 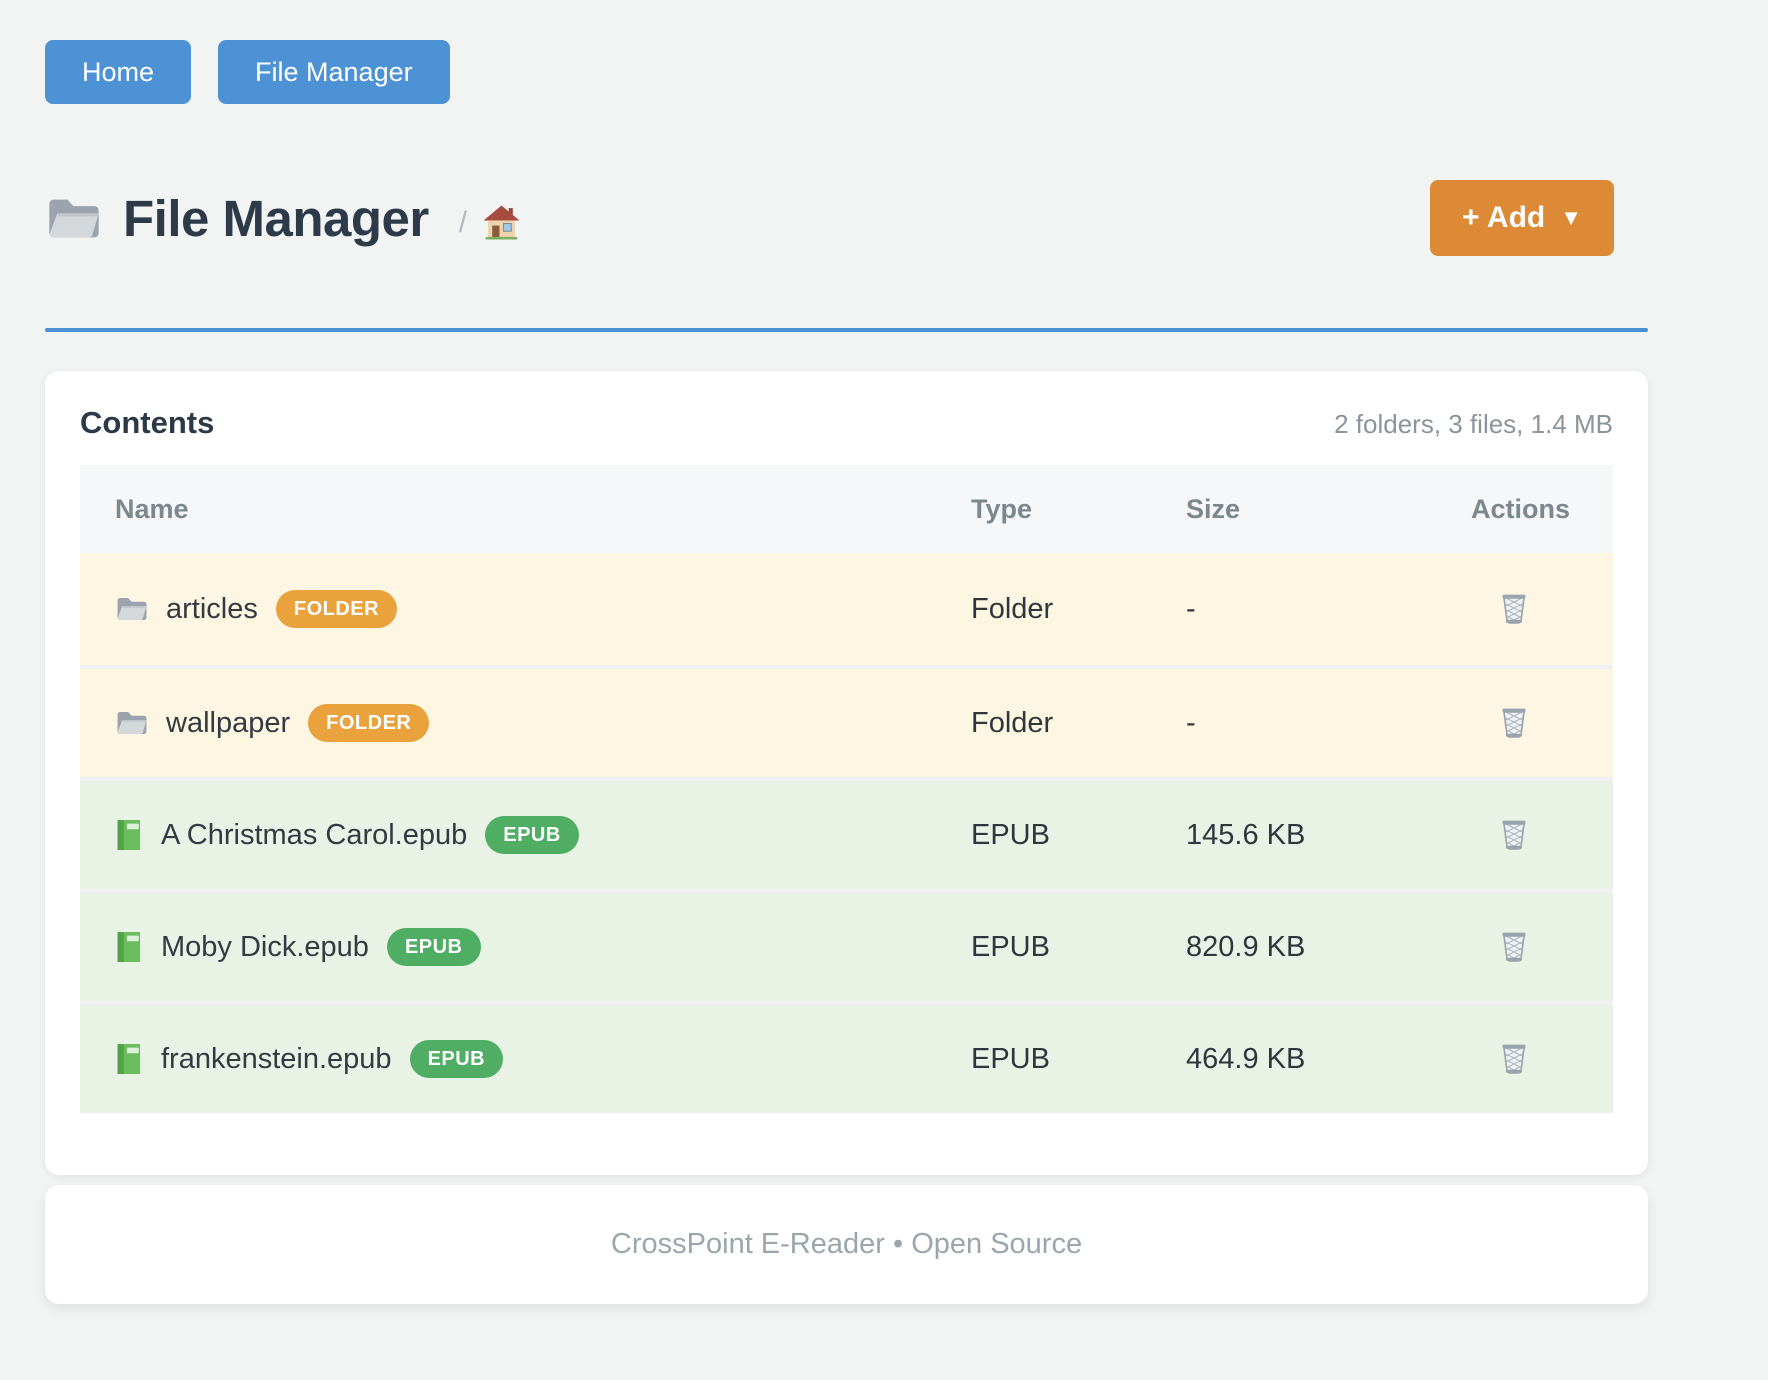 I want to click on contents-summary: 2 folders, 3 files, 1.4 MB, so click(x=1473, y=424).